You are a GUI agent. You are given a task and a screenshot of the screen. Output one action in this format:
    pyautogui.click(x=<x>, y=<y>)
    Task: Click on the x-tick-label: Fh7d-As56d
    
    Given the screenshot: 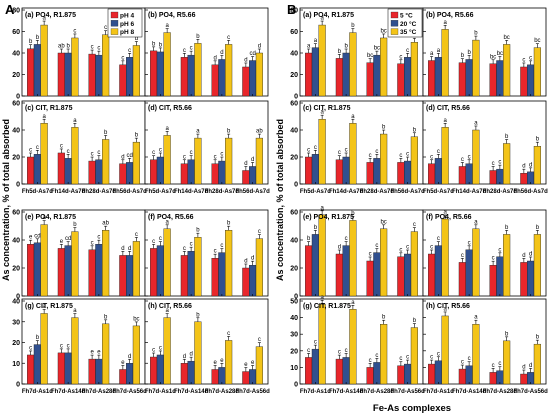 What is the action you would take?
    pyautogui.click(x=129, y=392)
    